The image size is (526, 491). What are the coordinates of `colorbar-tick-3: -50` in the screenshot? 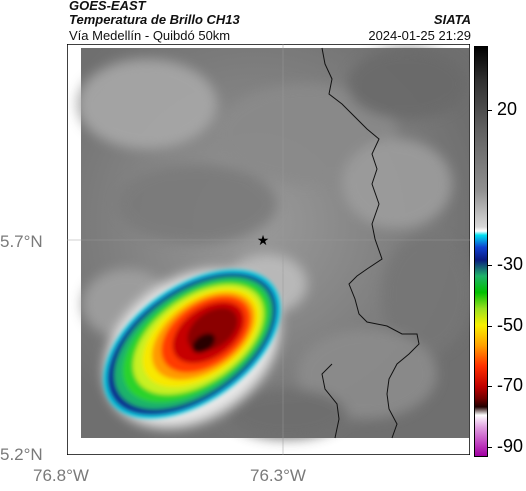 It's located at (510, 325).